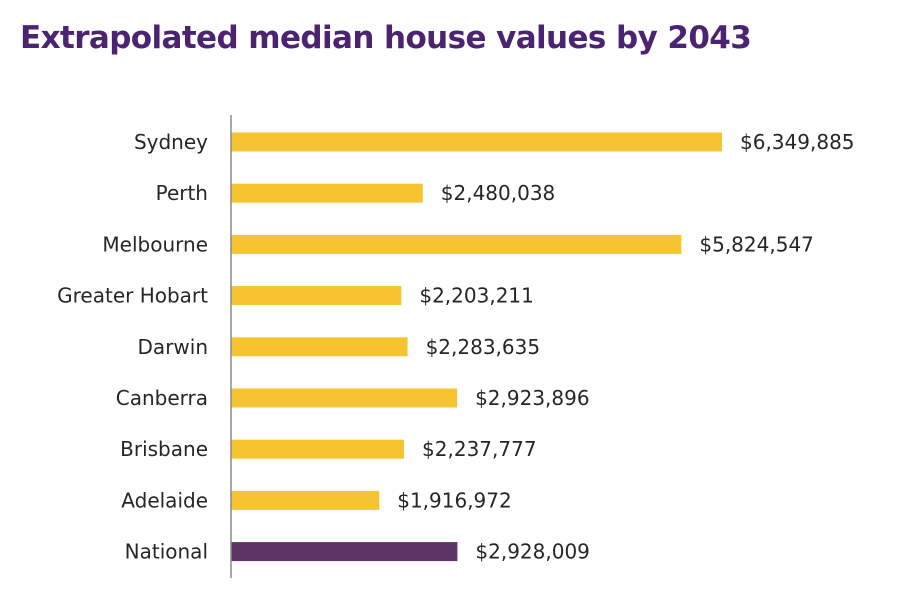 The width and height of the screenshot is (909, 603). I want to click on category-label: National, so click(166, 552).